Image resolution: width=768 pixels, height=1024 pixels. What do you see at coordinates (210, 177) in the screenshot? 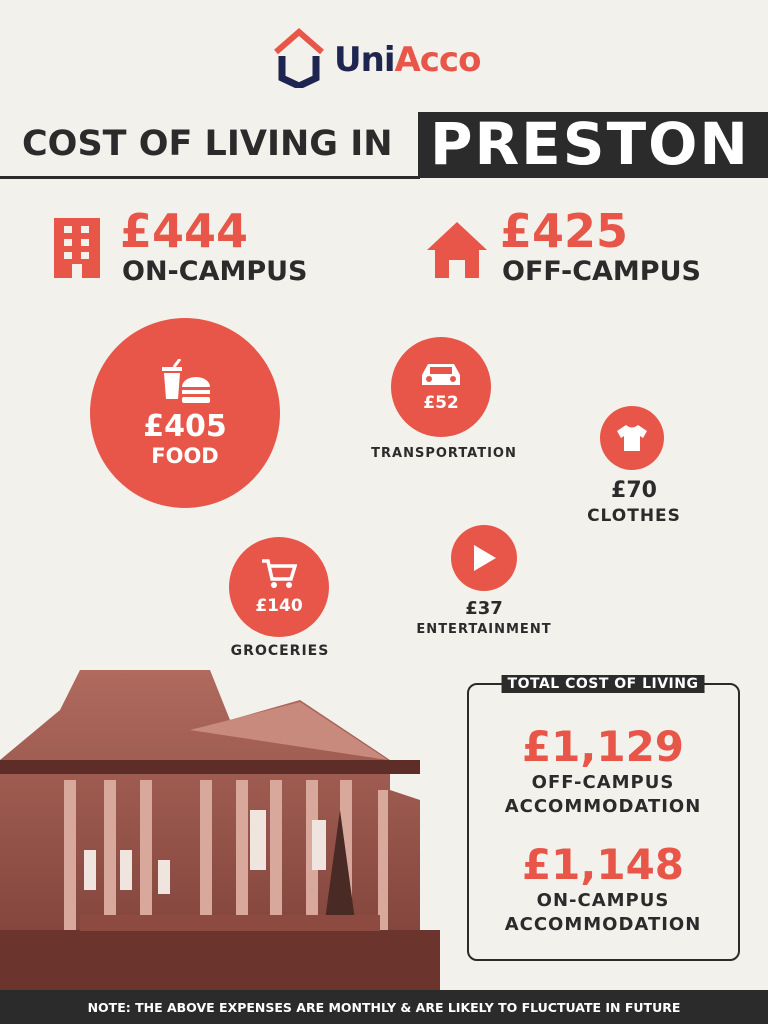
I see `title-underline` at bounding box center [210, 177].